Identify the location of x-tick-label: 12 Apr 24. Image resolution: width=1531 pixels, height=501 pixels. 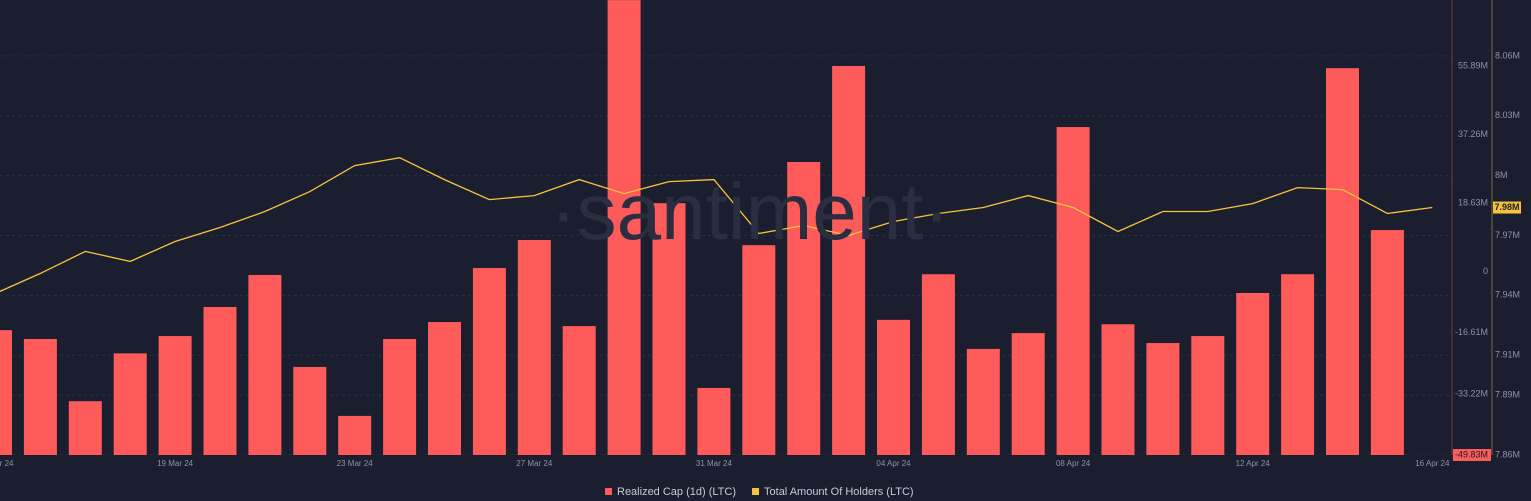
(1253, 463).